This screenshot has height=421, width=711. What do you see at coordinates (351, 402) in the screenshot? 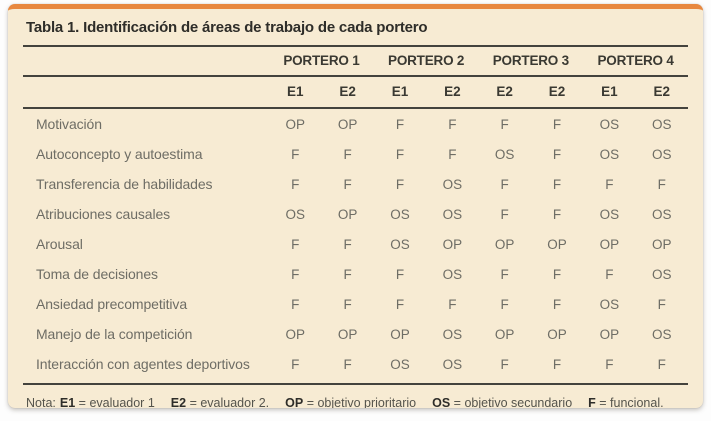
I see `footnote-item: OP = objetivo prioritario` at bounding box center [351, 402].